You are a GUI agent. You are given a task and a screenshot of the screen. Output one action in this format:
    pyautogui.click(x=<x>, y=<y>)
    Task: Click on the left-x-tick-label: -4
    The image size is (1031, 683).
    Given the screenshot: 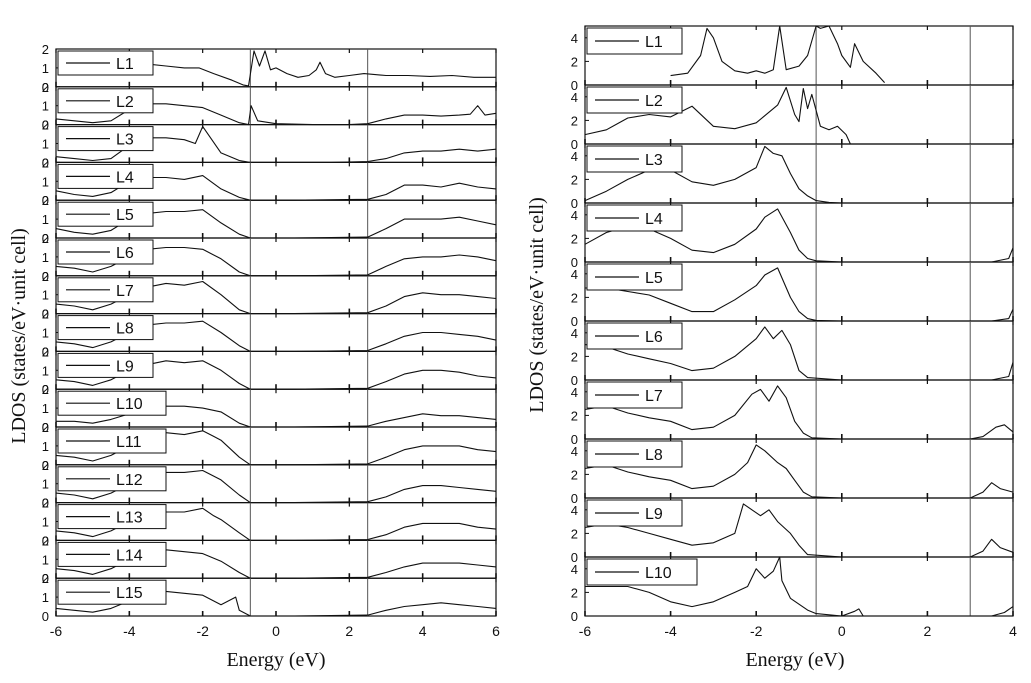 What is the action you would take?
    pyautogui.click(x=129, y=631)
    